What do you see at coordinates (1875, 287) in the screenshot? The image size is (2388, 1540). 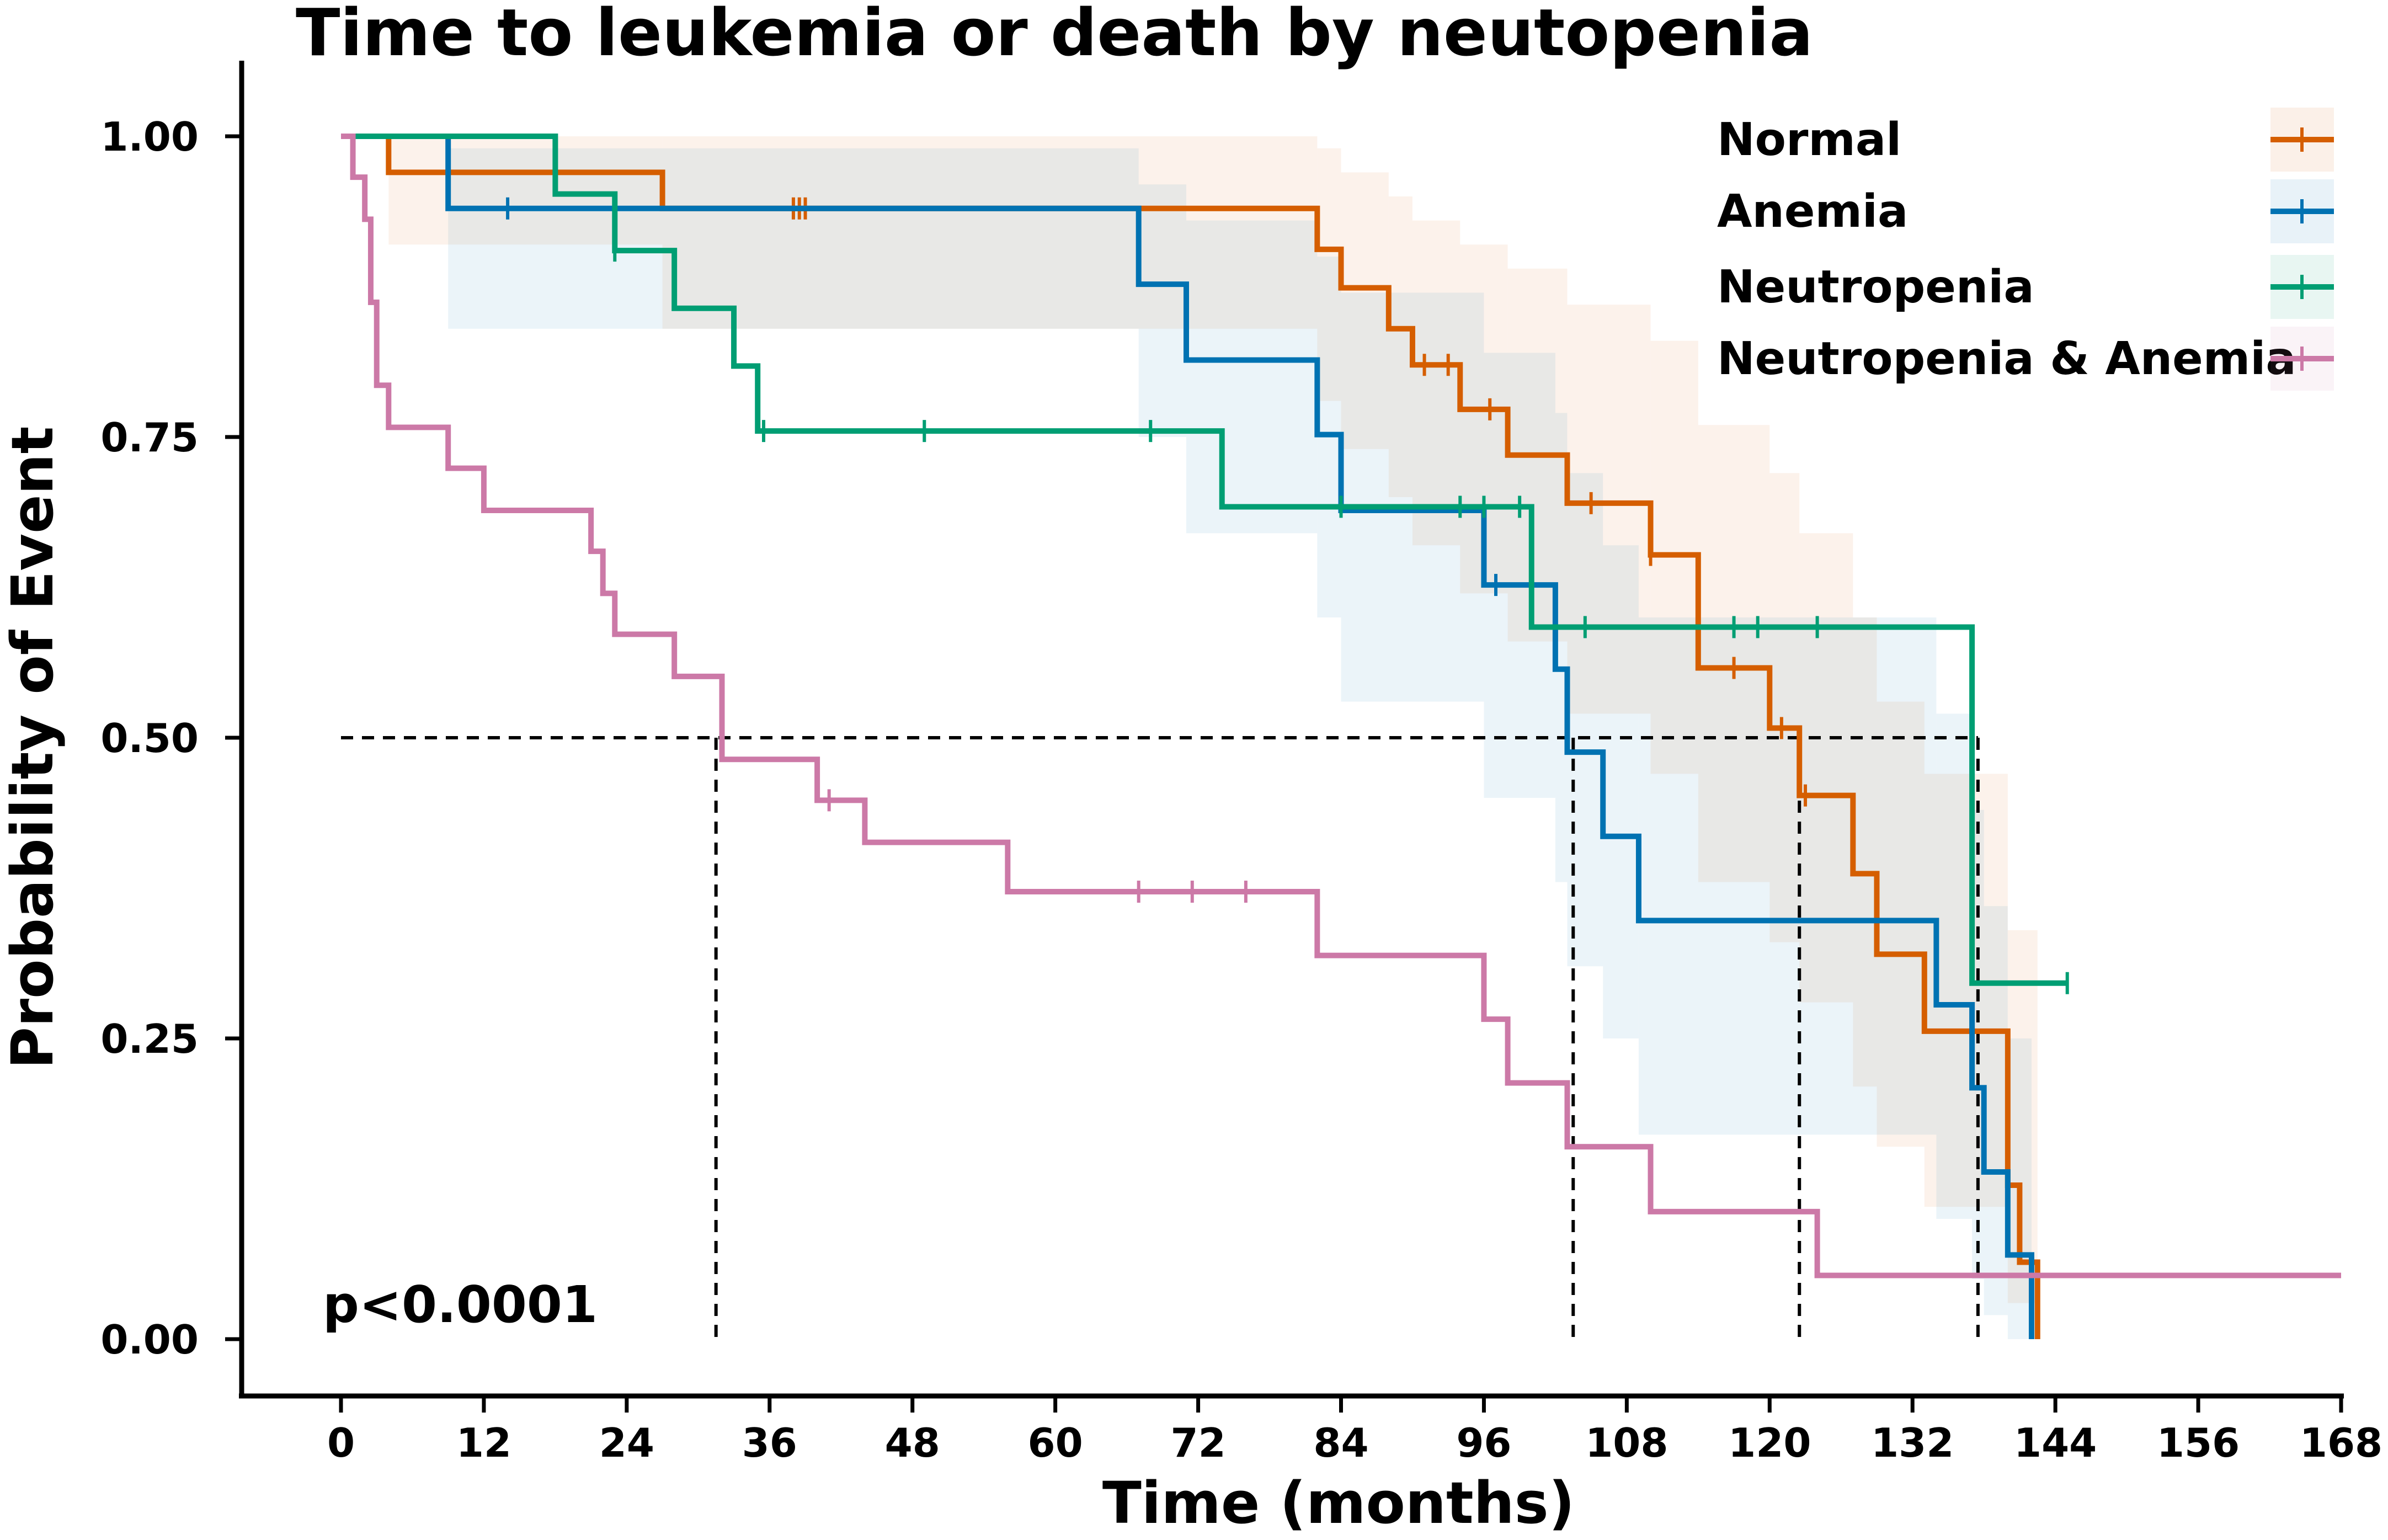 I see `legend-label-2: Neutropenia` at bounding box center [1875, 287].